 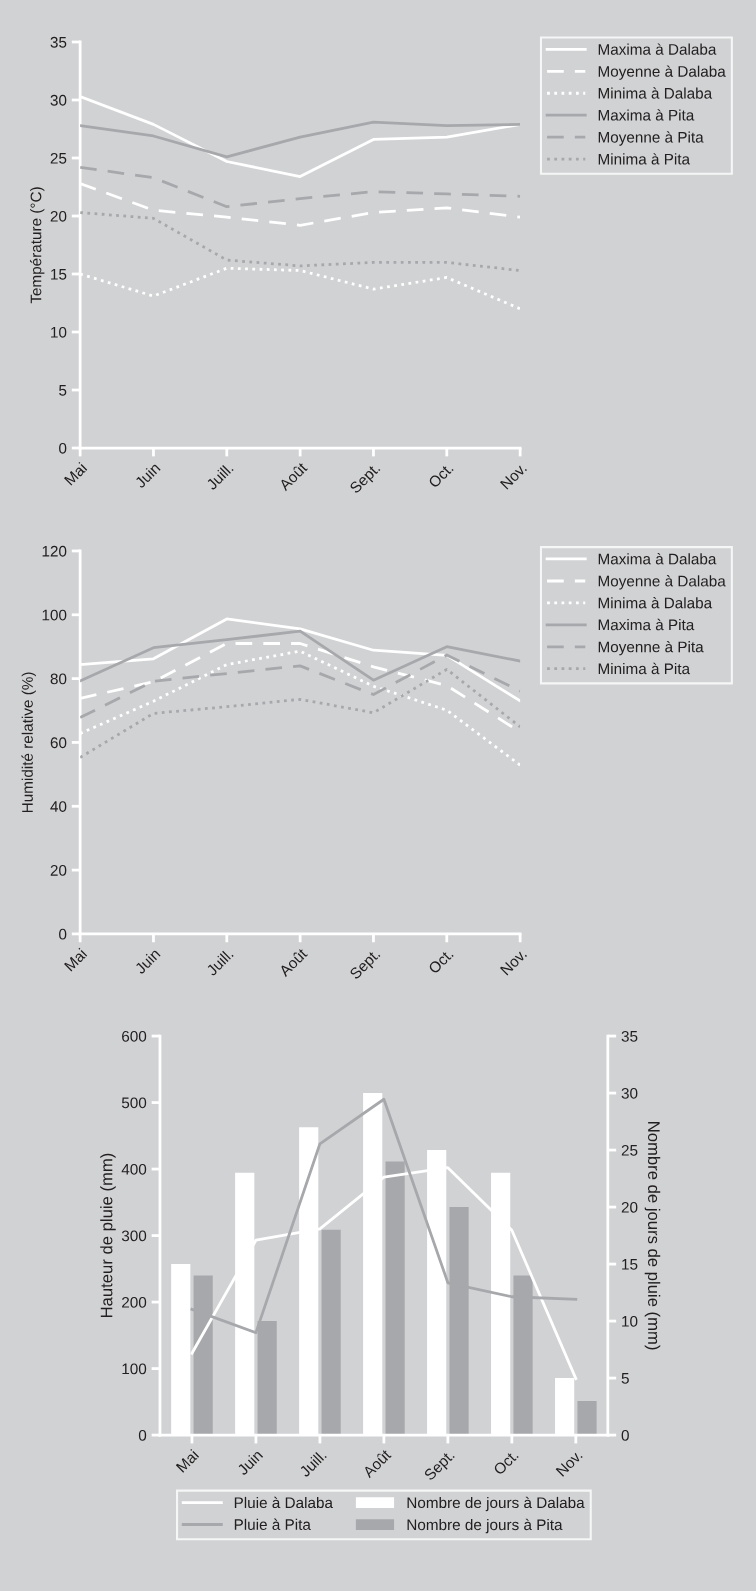 I want to click on y-tick-label: 400, so click(x=134, y=1169).